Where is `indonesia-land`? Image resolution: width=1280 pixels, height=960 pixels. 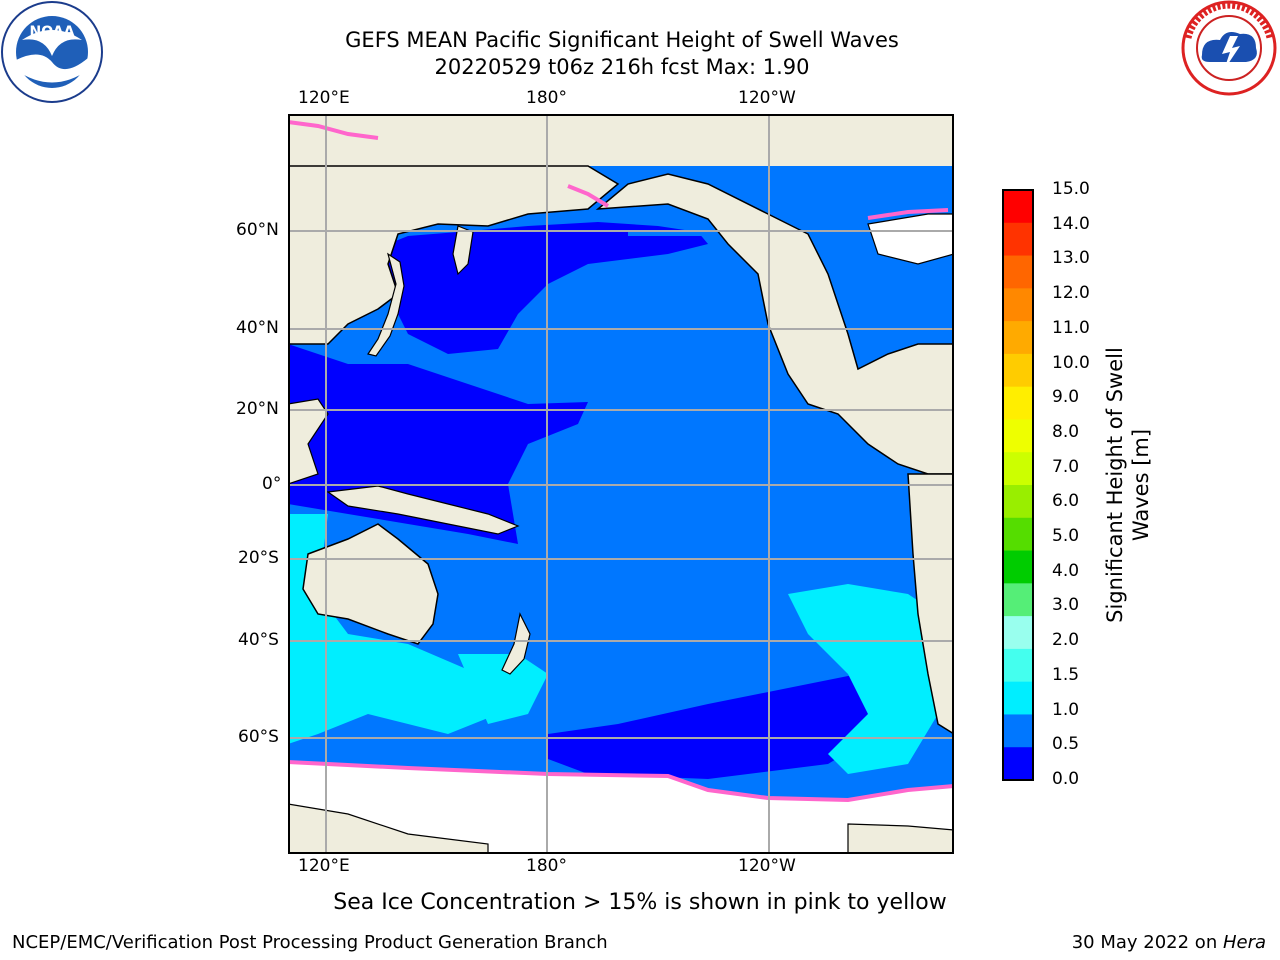 indonesia-land is located at coordinates (423, 510).